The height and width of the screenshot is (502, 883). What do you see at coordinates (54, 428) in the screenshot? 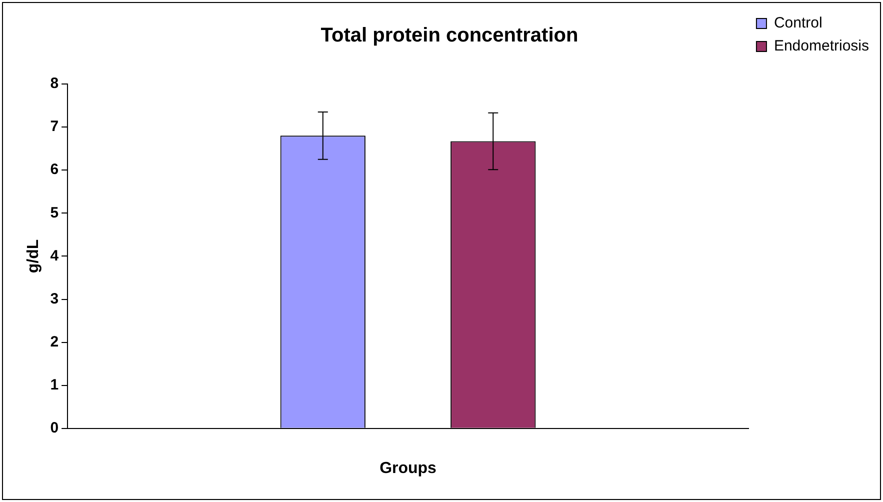
I see `y-tick-label: 0` at bounding box center [54, 428].